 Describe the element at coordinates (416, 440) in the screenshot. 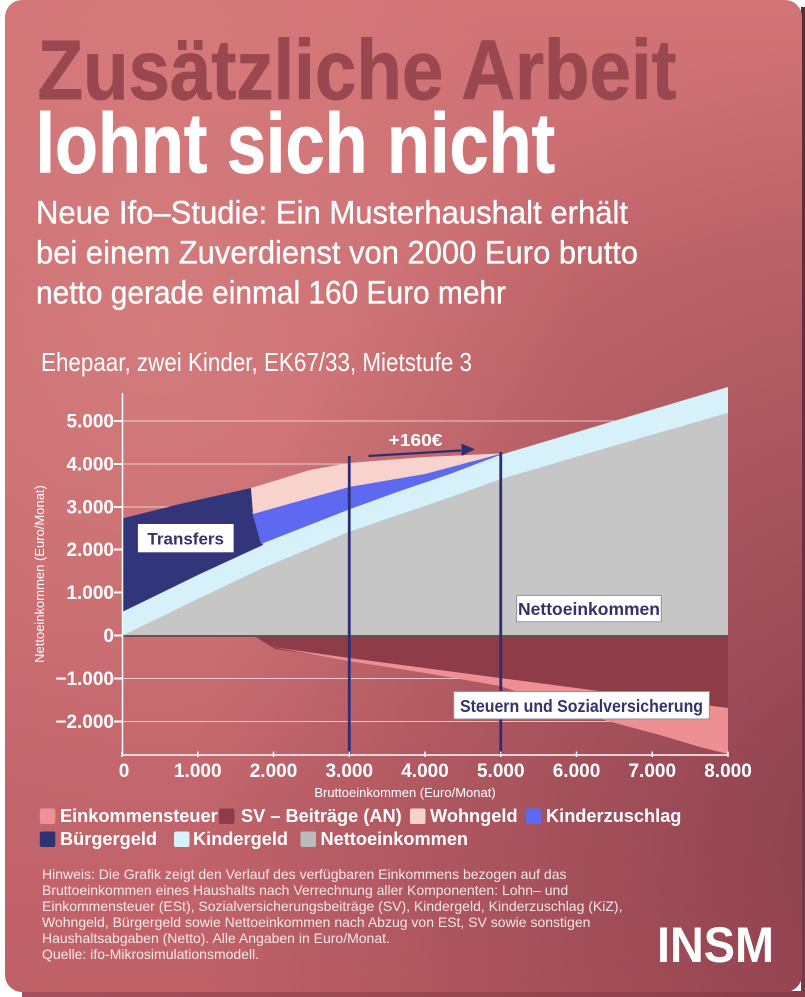

I see `svg-text: +160€` at that location.